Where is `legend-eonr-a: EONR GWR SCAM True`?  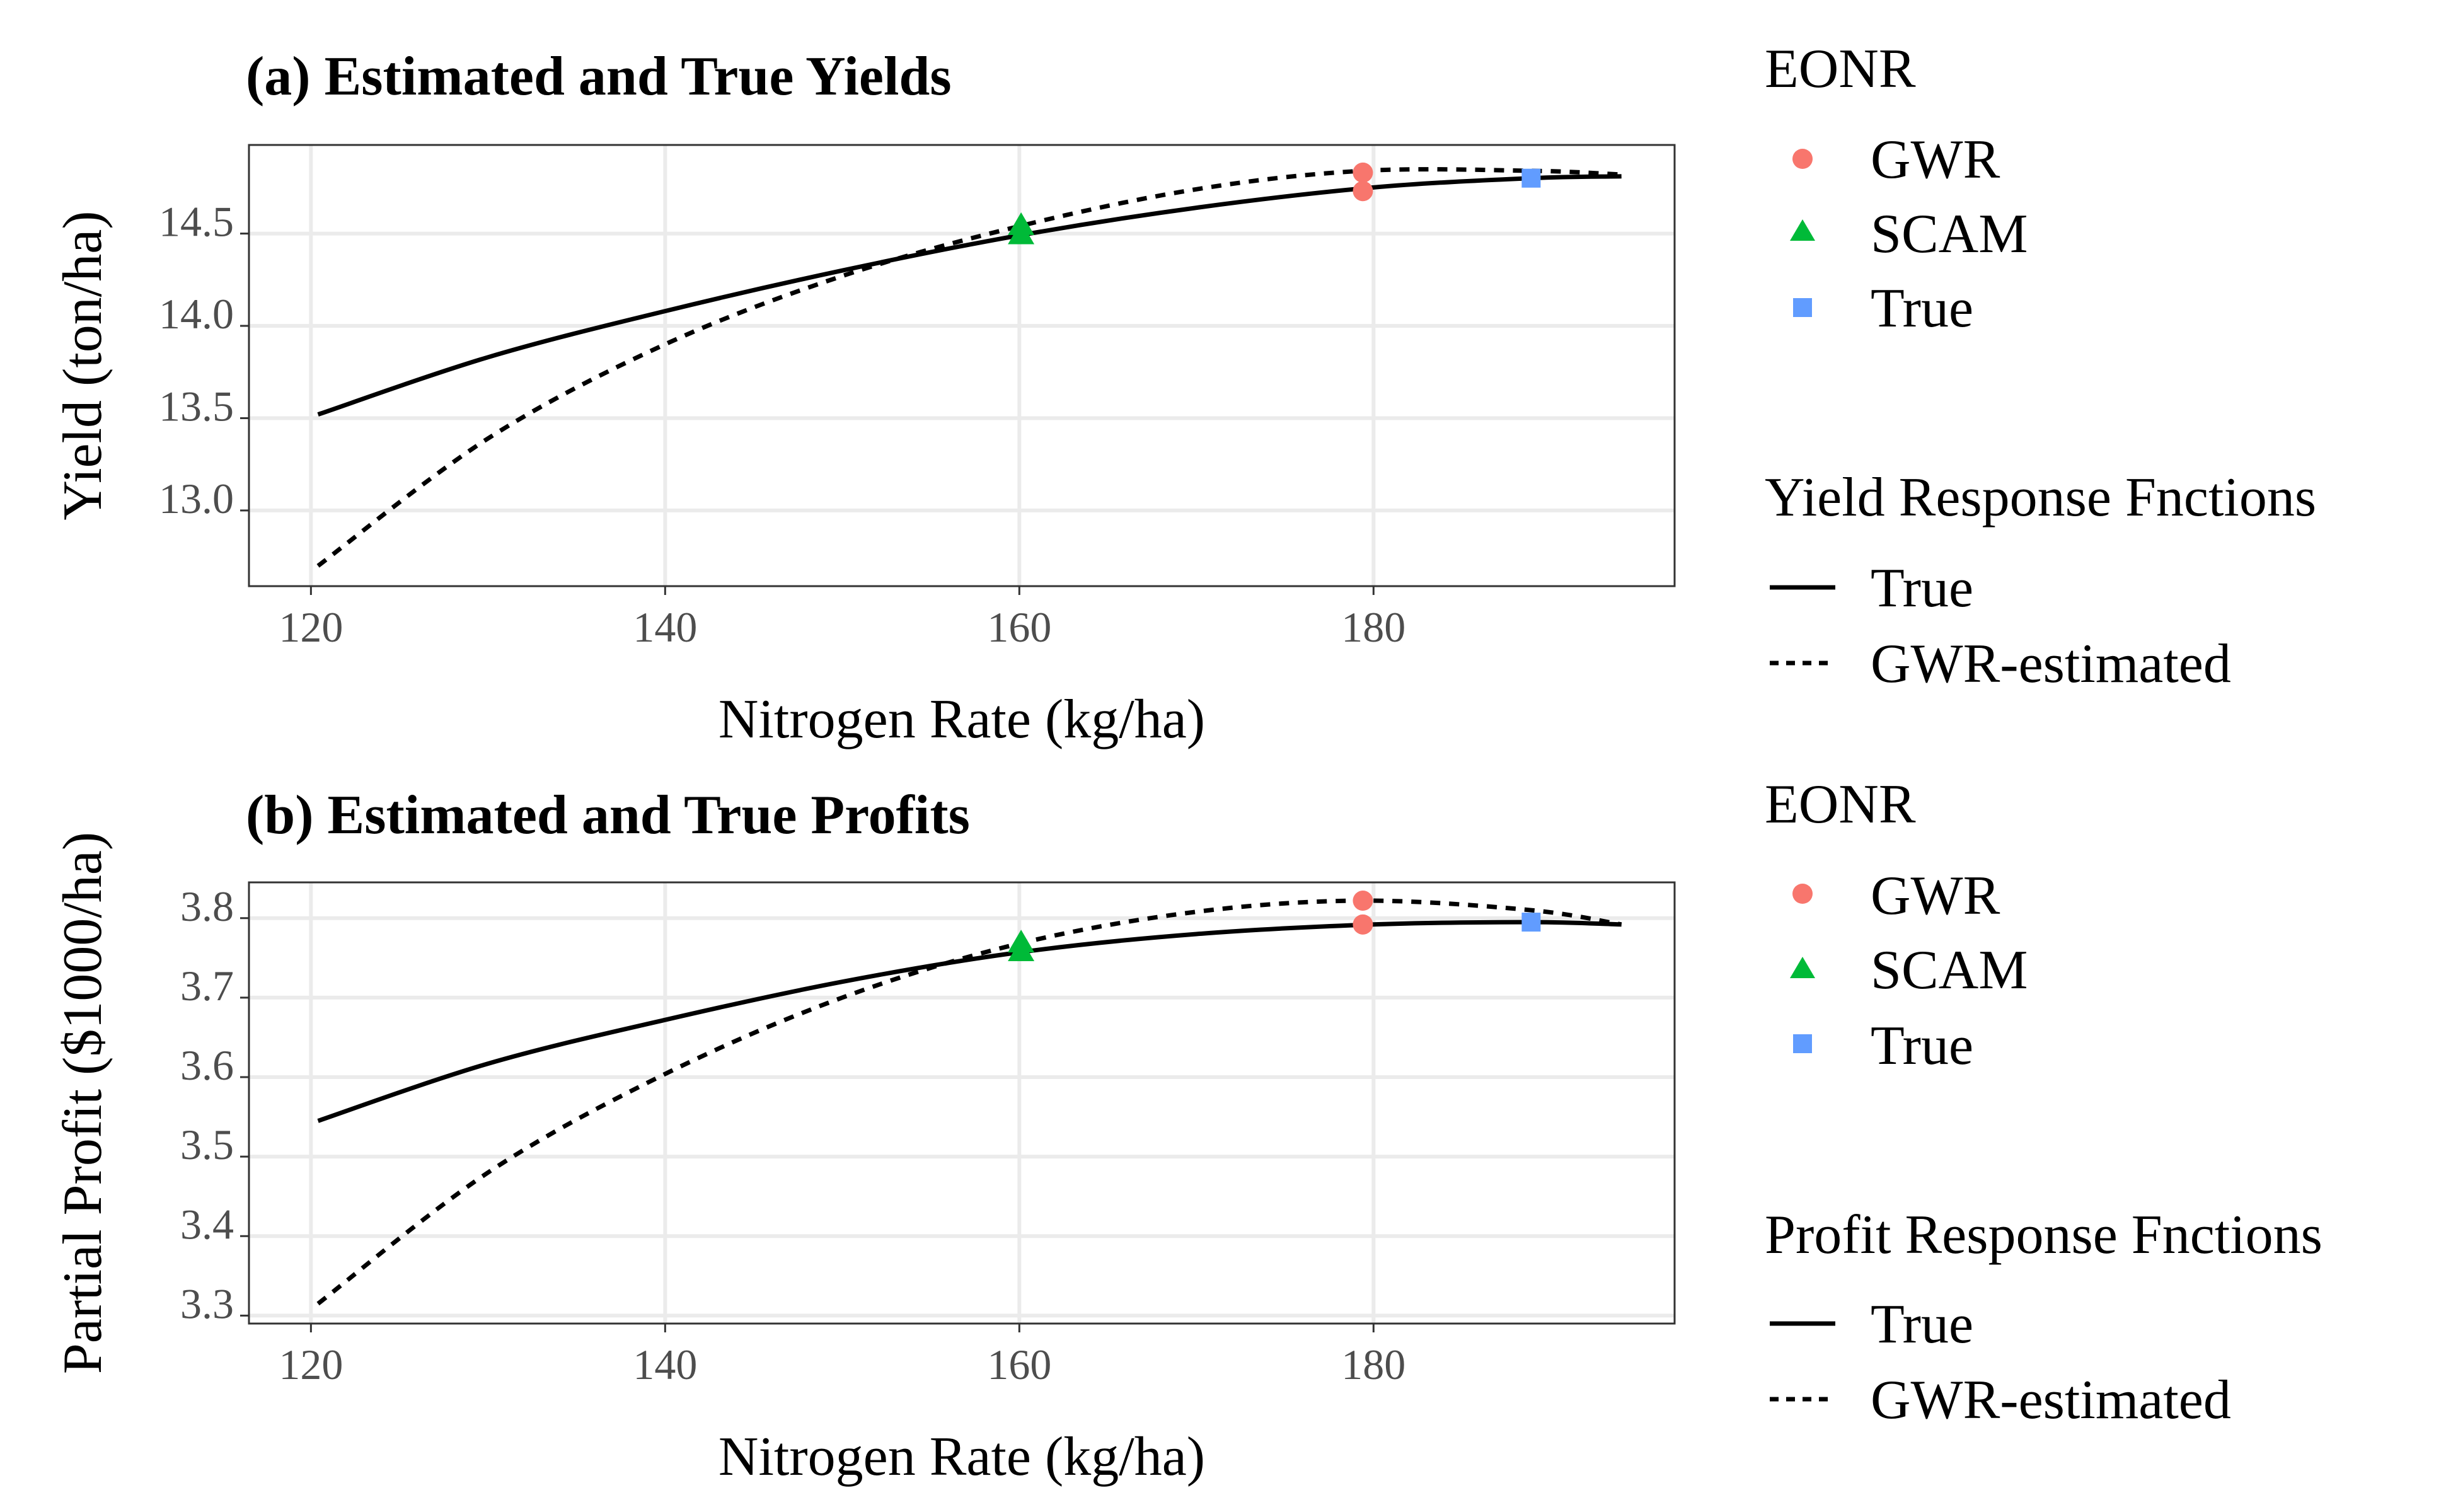 legend-eonr-a: EONR GWR SCAM True is located at coordinates (1896, 188).